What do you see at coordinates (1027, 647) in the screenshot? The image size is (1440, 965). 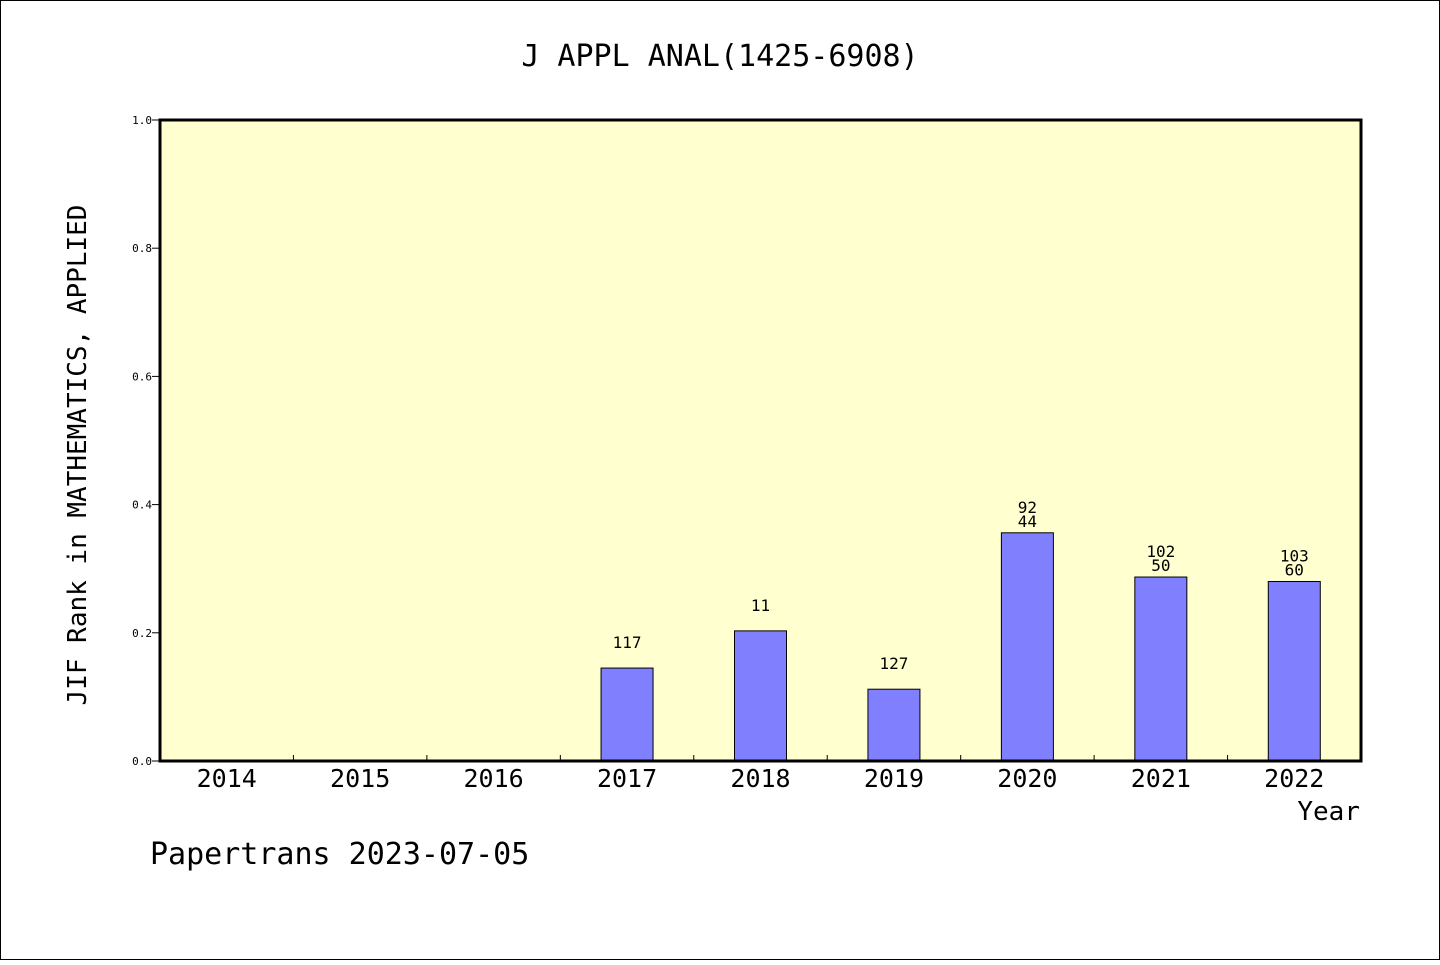 I see `bar-2020` at bounding box center [1027, 647].